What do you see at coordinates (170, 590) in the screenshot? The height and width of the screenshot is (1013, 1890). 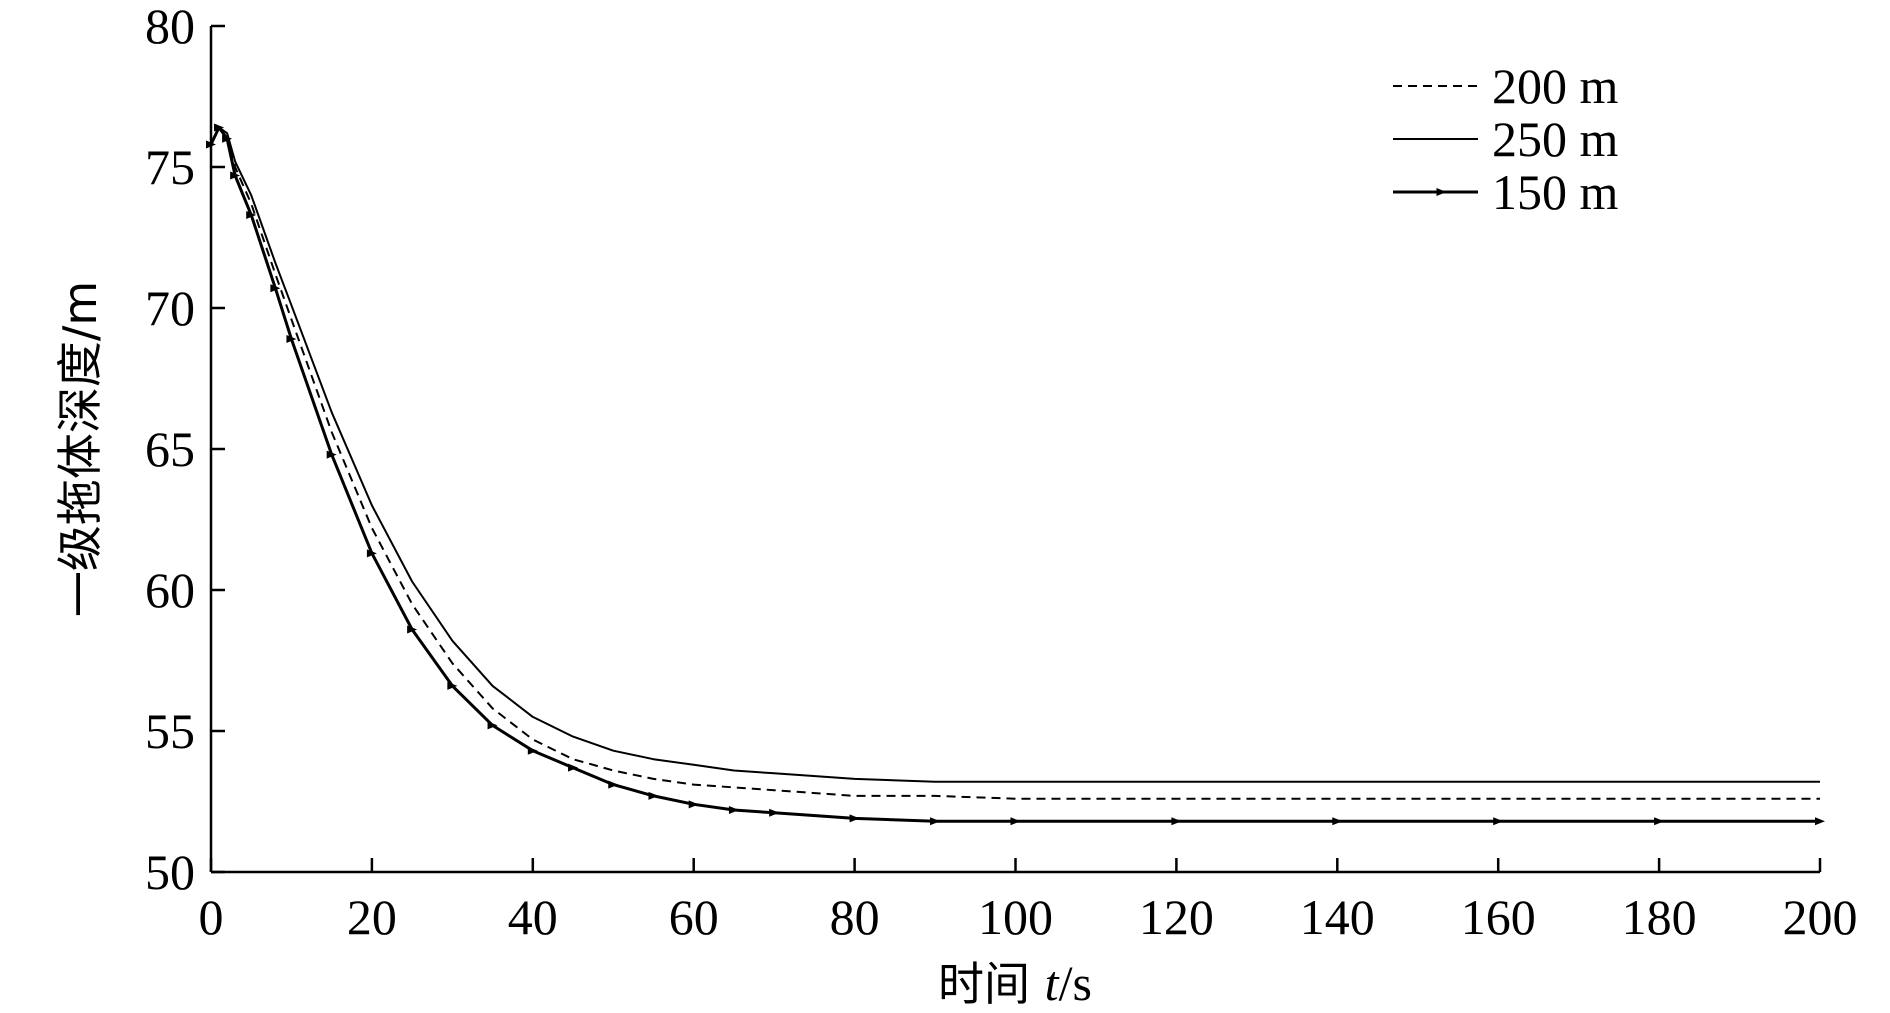 I see `y-tick-label: 60` at bounding box center [170, 590].